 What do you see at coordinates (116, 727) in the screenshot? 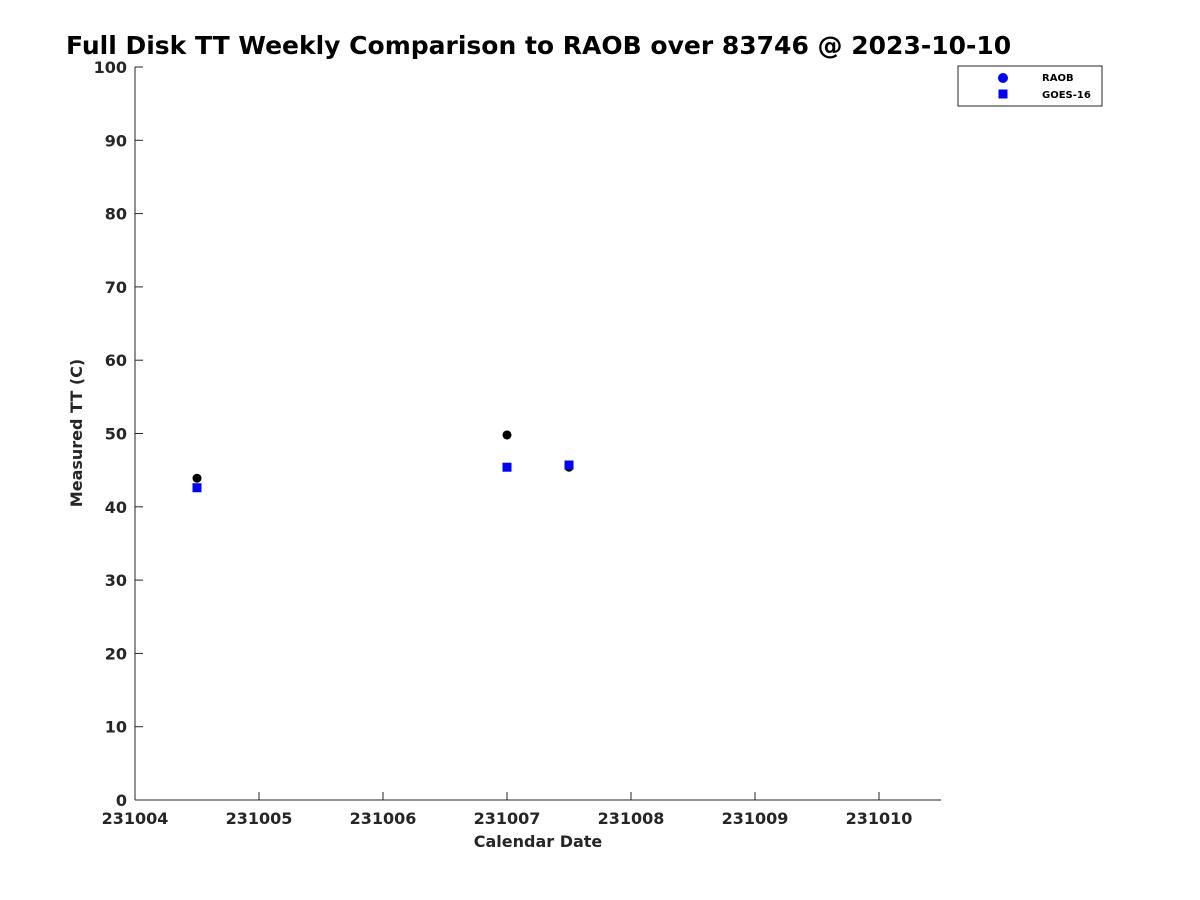
I see `y-tick-label: 10` at bounding box center [116, 727].